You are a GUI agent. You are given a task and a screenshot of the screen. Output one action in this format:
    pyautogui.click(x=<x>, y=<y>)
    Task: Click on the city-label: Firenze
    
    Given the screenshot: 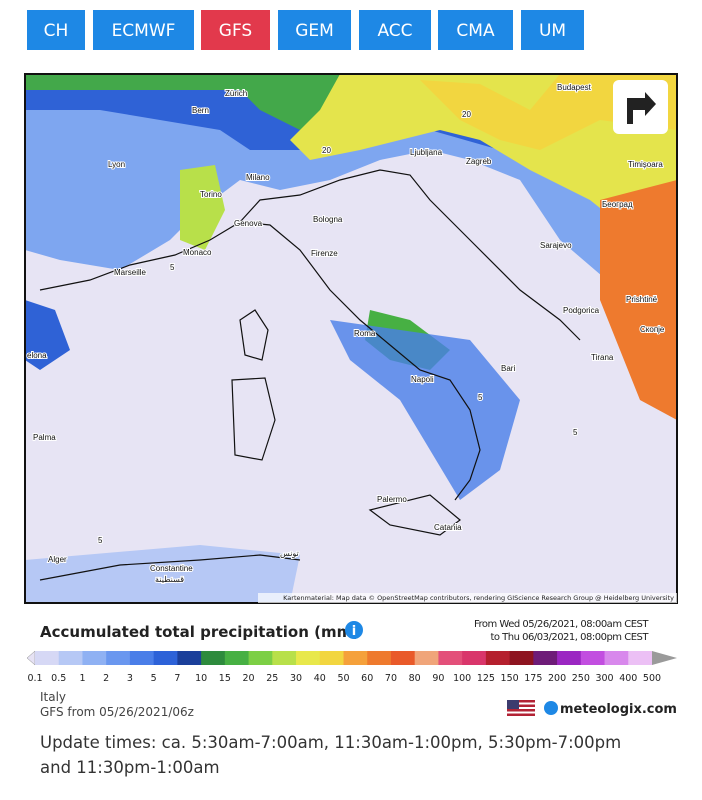 What is the action you would take?
    pyautogui.click(x=324, y=253)
    